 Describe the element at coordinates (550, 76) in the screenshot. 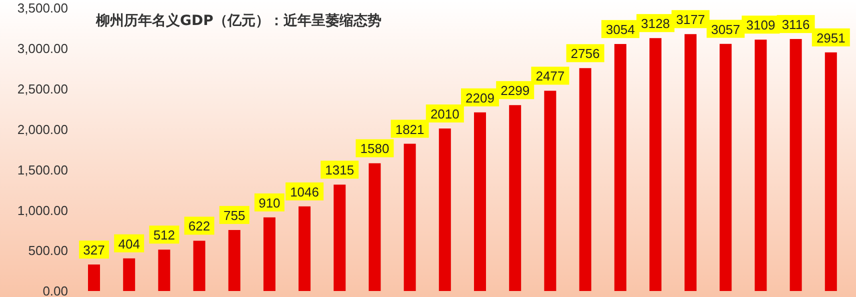

I see `data-label: 2477` at that location.